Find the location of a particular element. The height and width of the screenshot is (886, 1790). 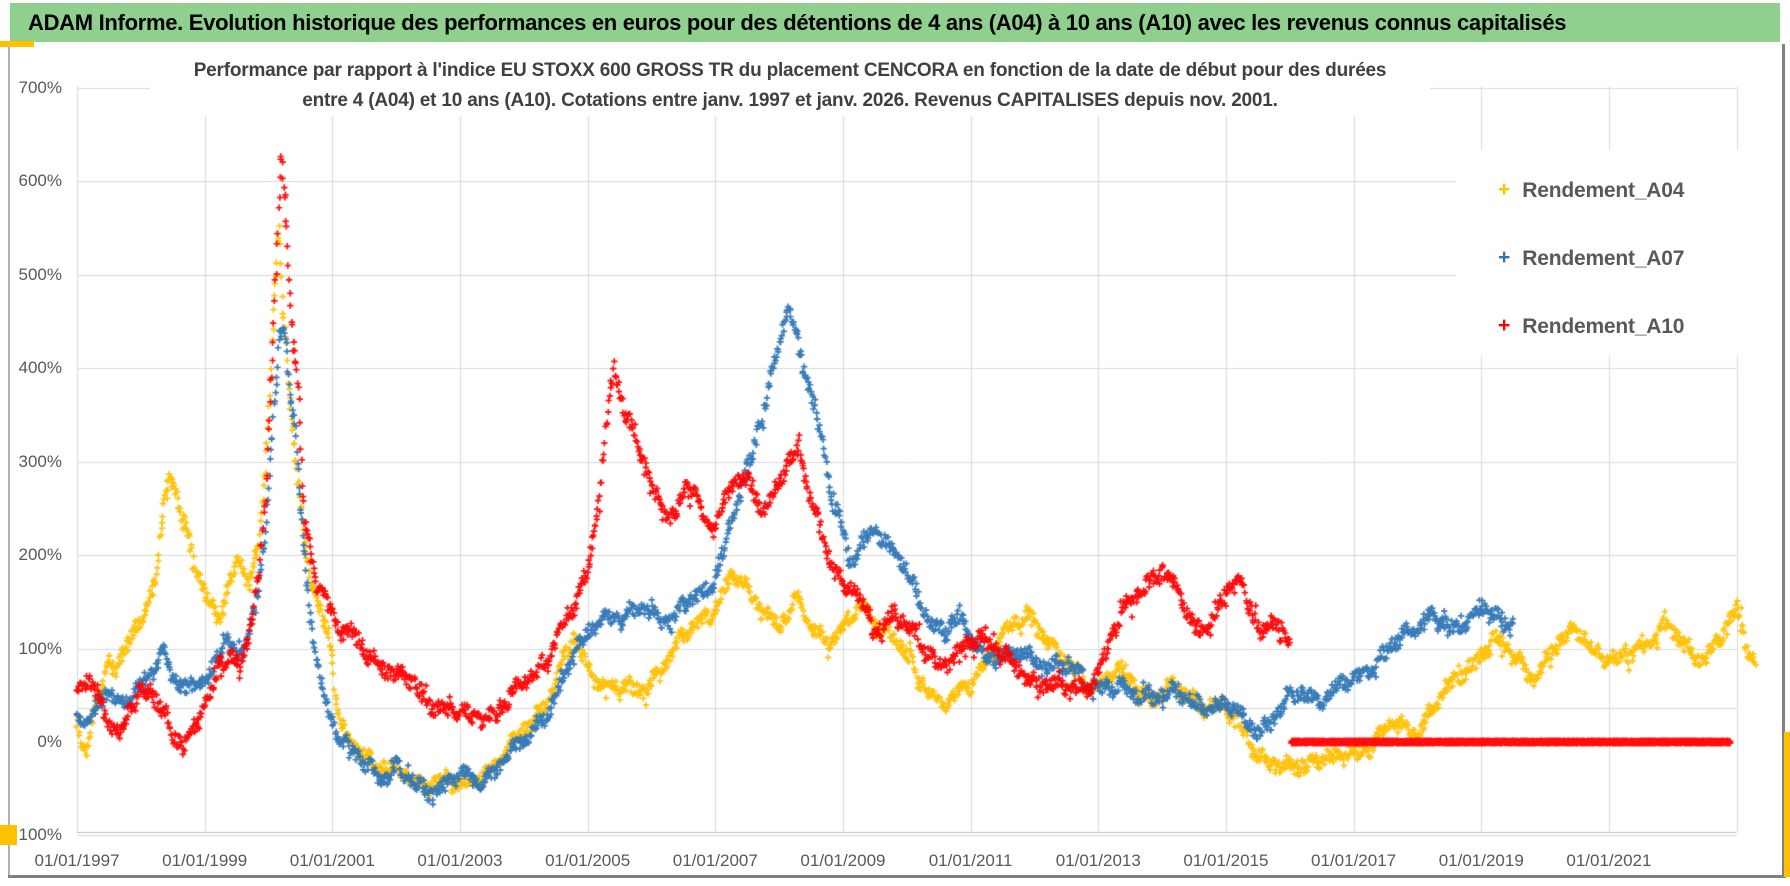

x-tick-label: 01/01/2021 is located at coordinates (1609, 860).